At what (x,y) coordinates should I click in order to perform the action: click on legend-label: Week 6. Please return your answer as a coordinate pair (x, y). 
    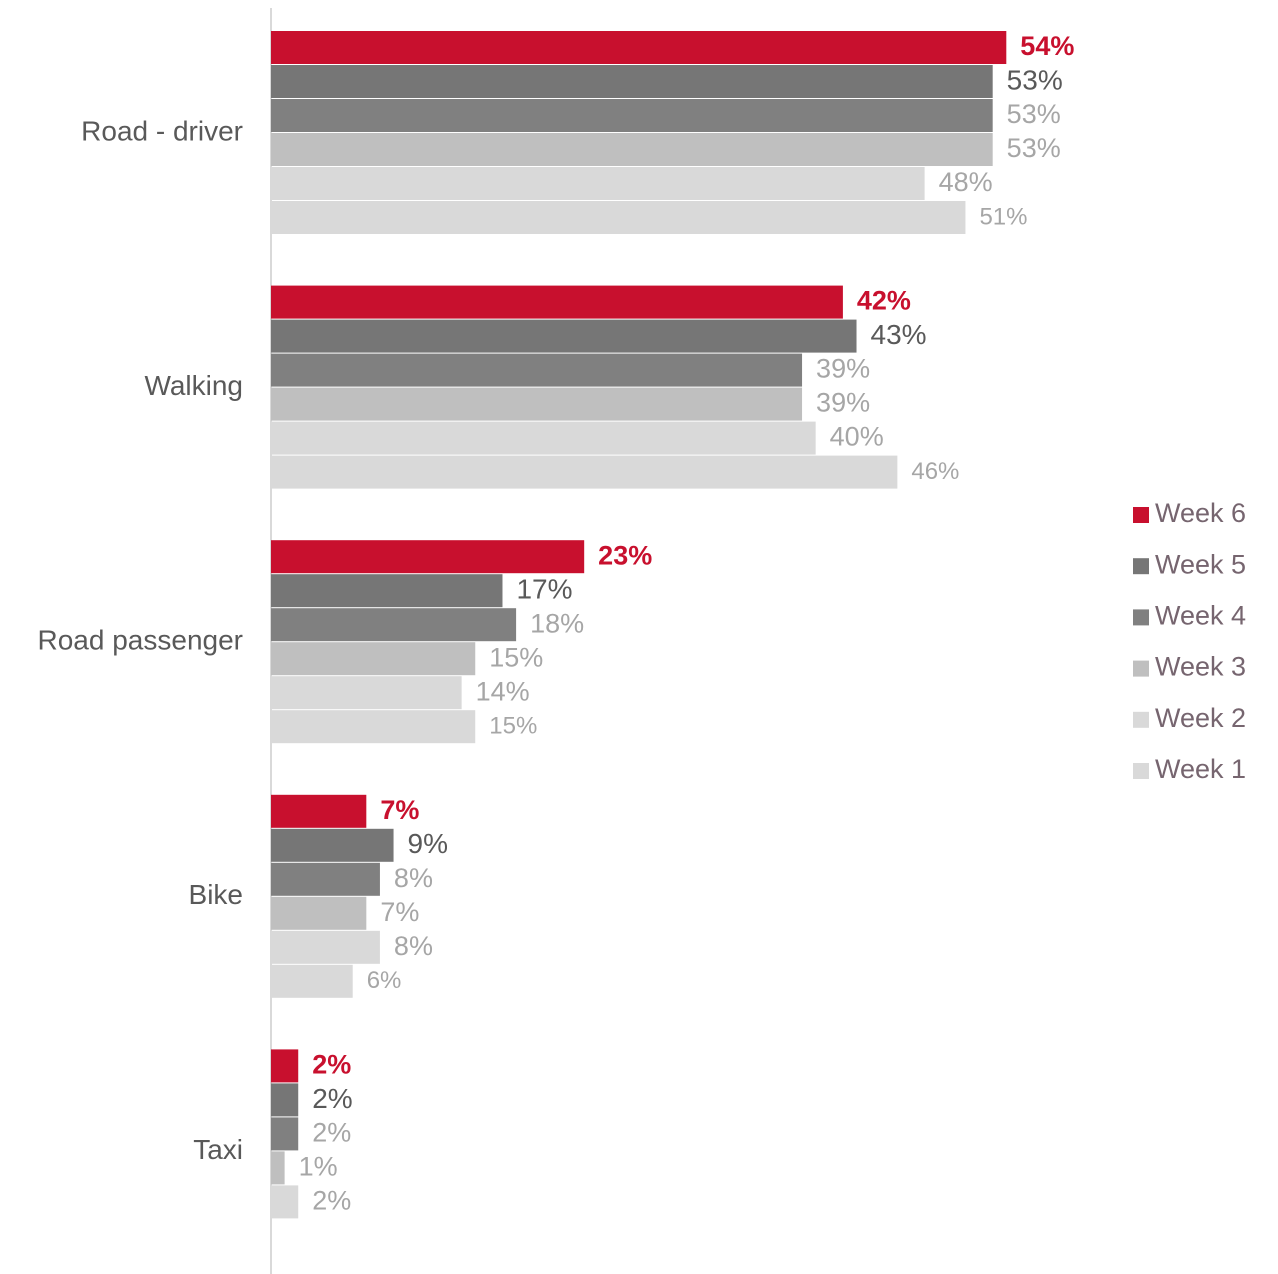
    Looking at the image, I should click on (1200, 513).